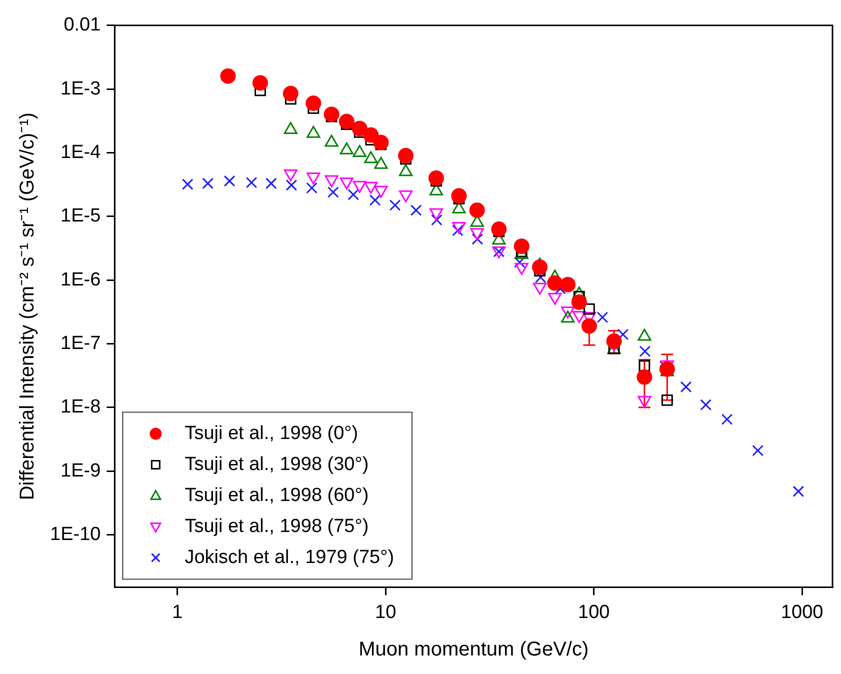 This screenshot has width=841, height=674. What do you see at coordinates (27, 306) in the screenshot?
I see `y-axis-title: Differential Intensity (cm⁻² s⁻¹ sr⁻¹ (GeV/c)⁻¹)` at bounding box center [27, 306].